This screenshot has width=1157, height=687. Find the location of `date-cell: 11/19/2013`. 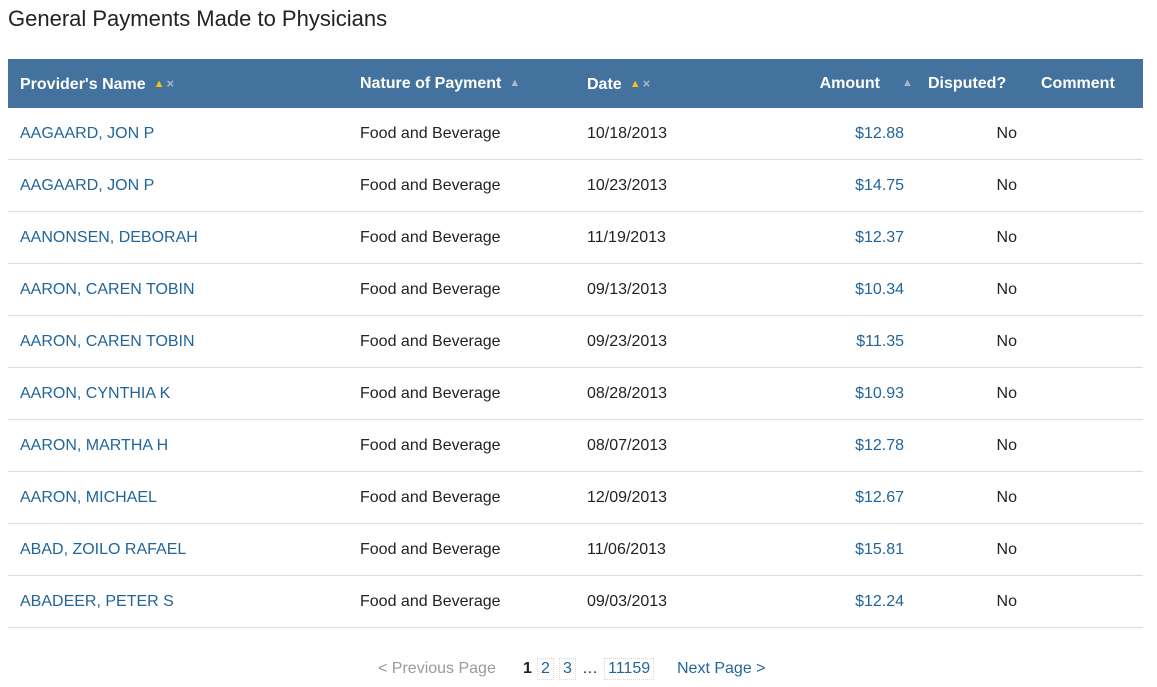

date-cell: 11/19/2013 is located at coordinates (626, 237).